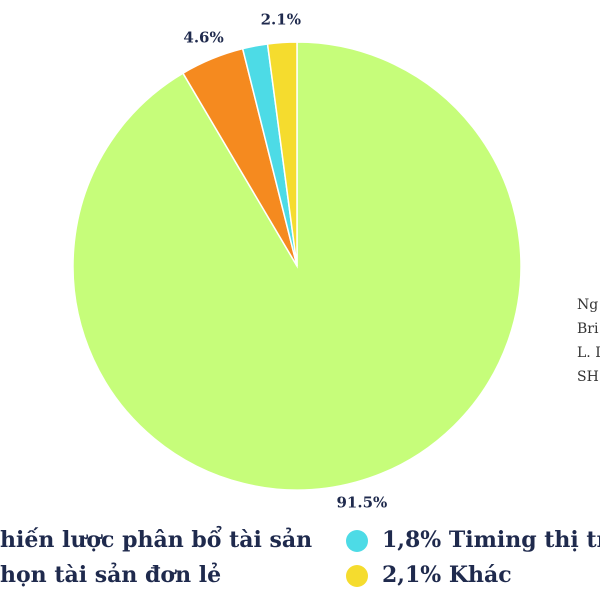 This screenshot has width=600, height=600. Describe the element at coordinates (282, 154) in the screenshot. I see `pie-slice` at that location.